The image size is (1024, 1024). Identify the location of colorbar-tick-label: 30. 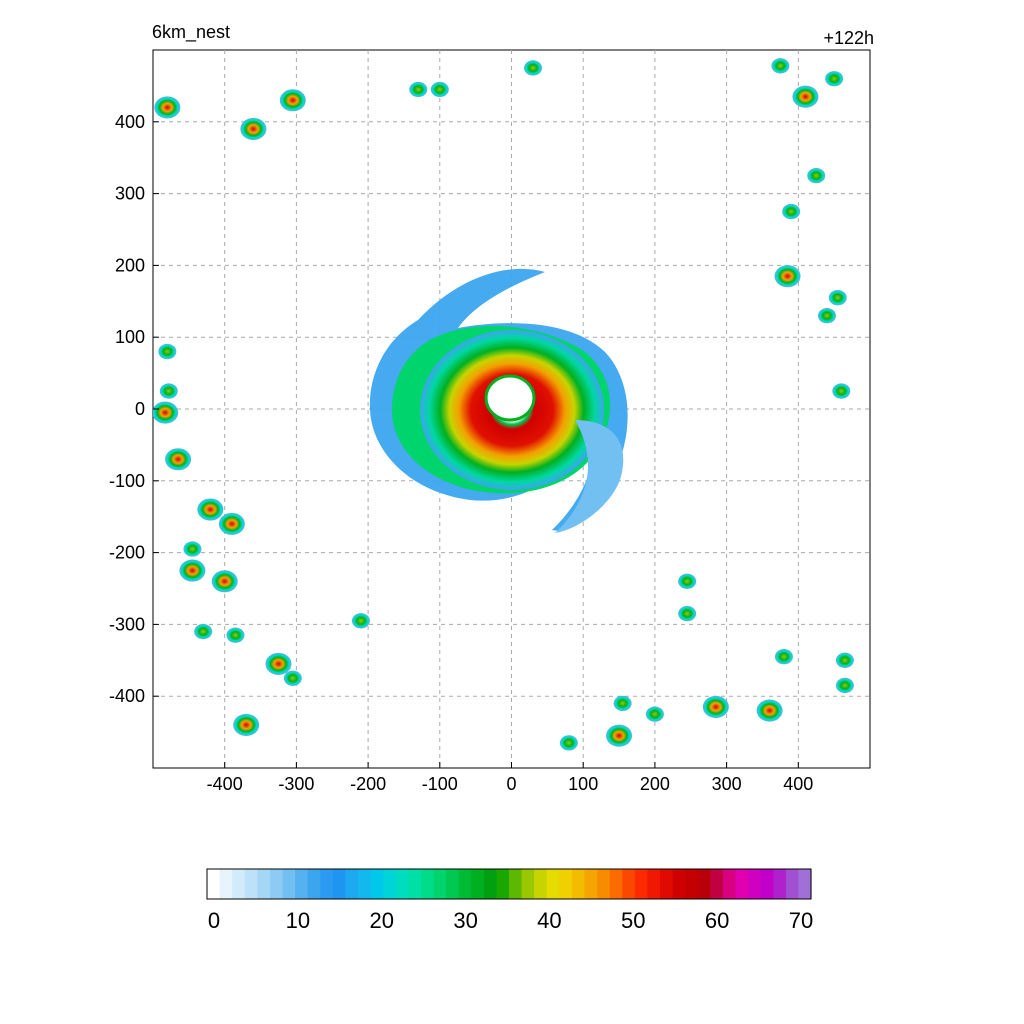
(465, 920).